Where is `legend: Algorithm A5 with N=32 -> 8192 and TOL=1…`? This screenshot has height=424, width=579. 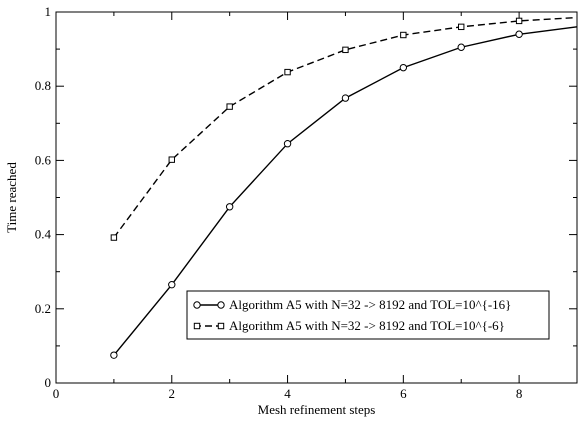
legend: Algorithm A5 with N=32 -> 8192 and TOL=1… is located at coordinates (368, 315).